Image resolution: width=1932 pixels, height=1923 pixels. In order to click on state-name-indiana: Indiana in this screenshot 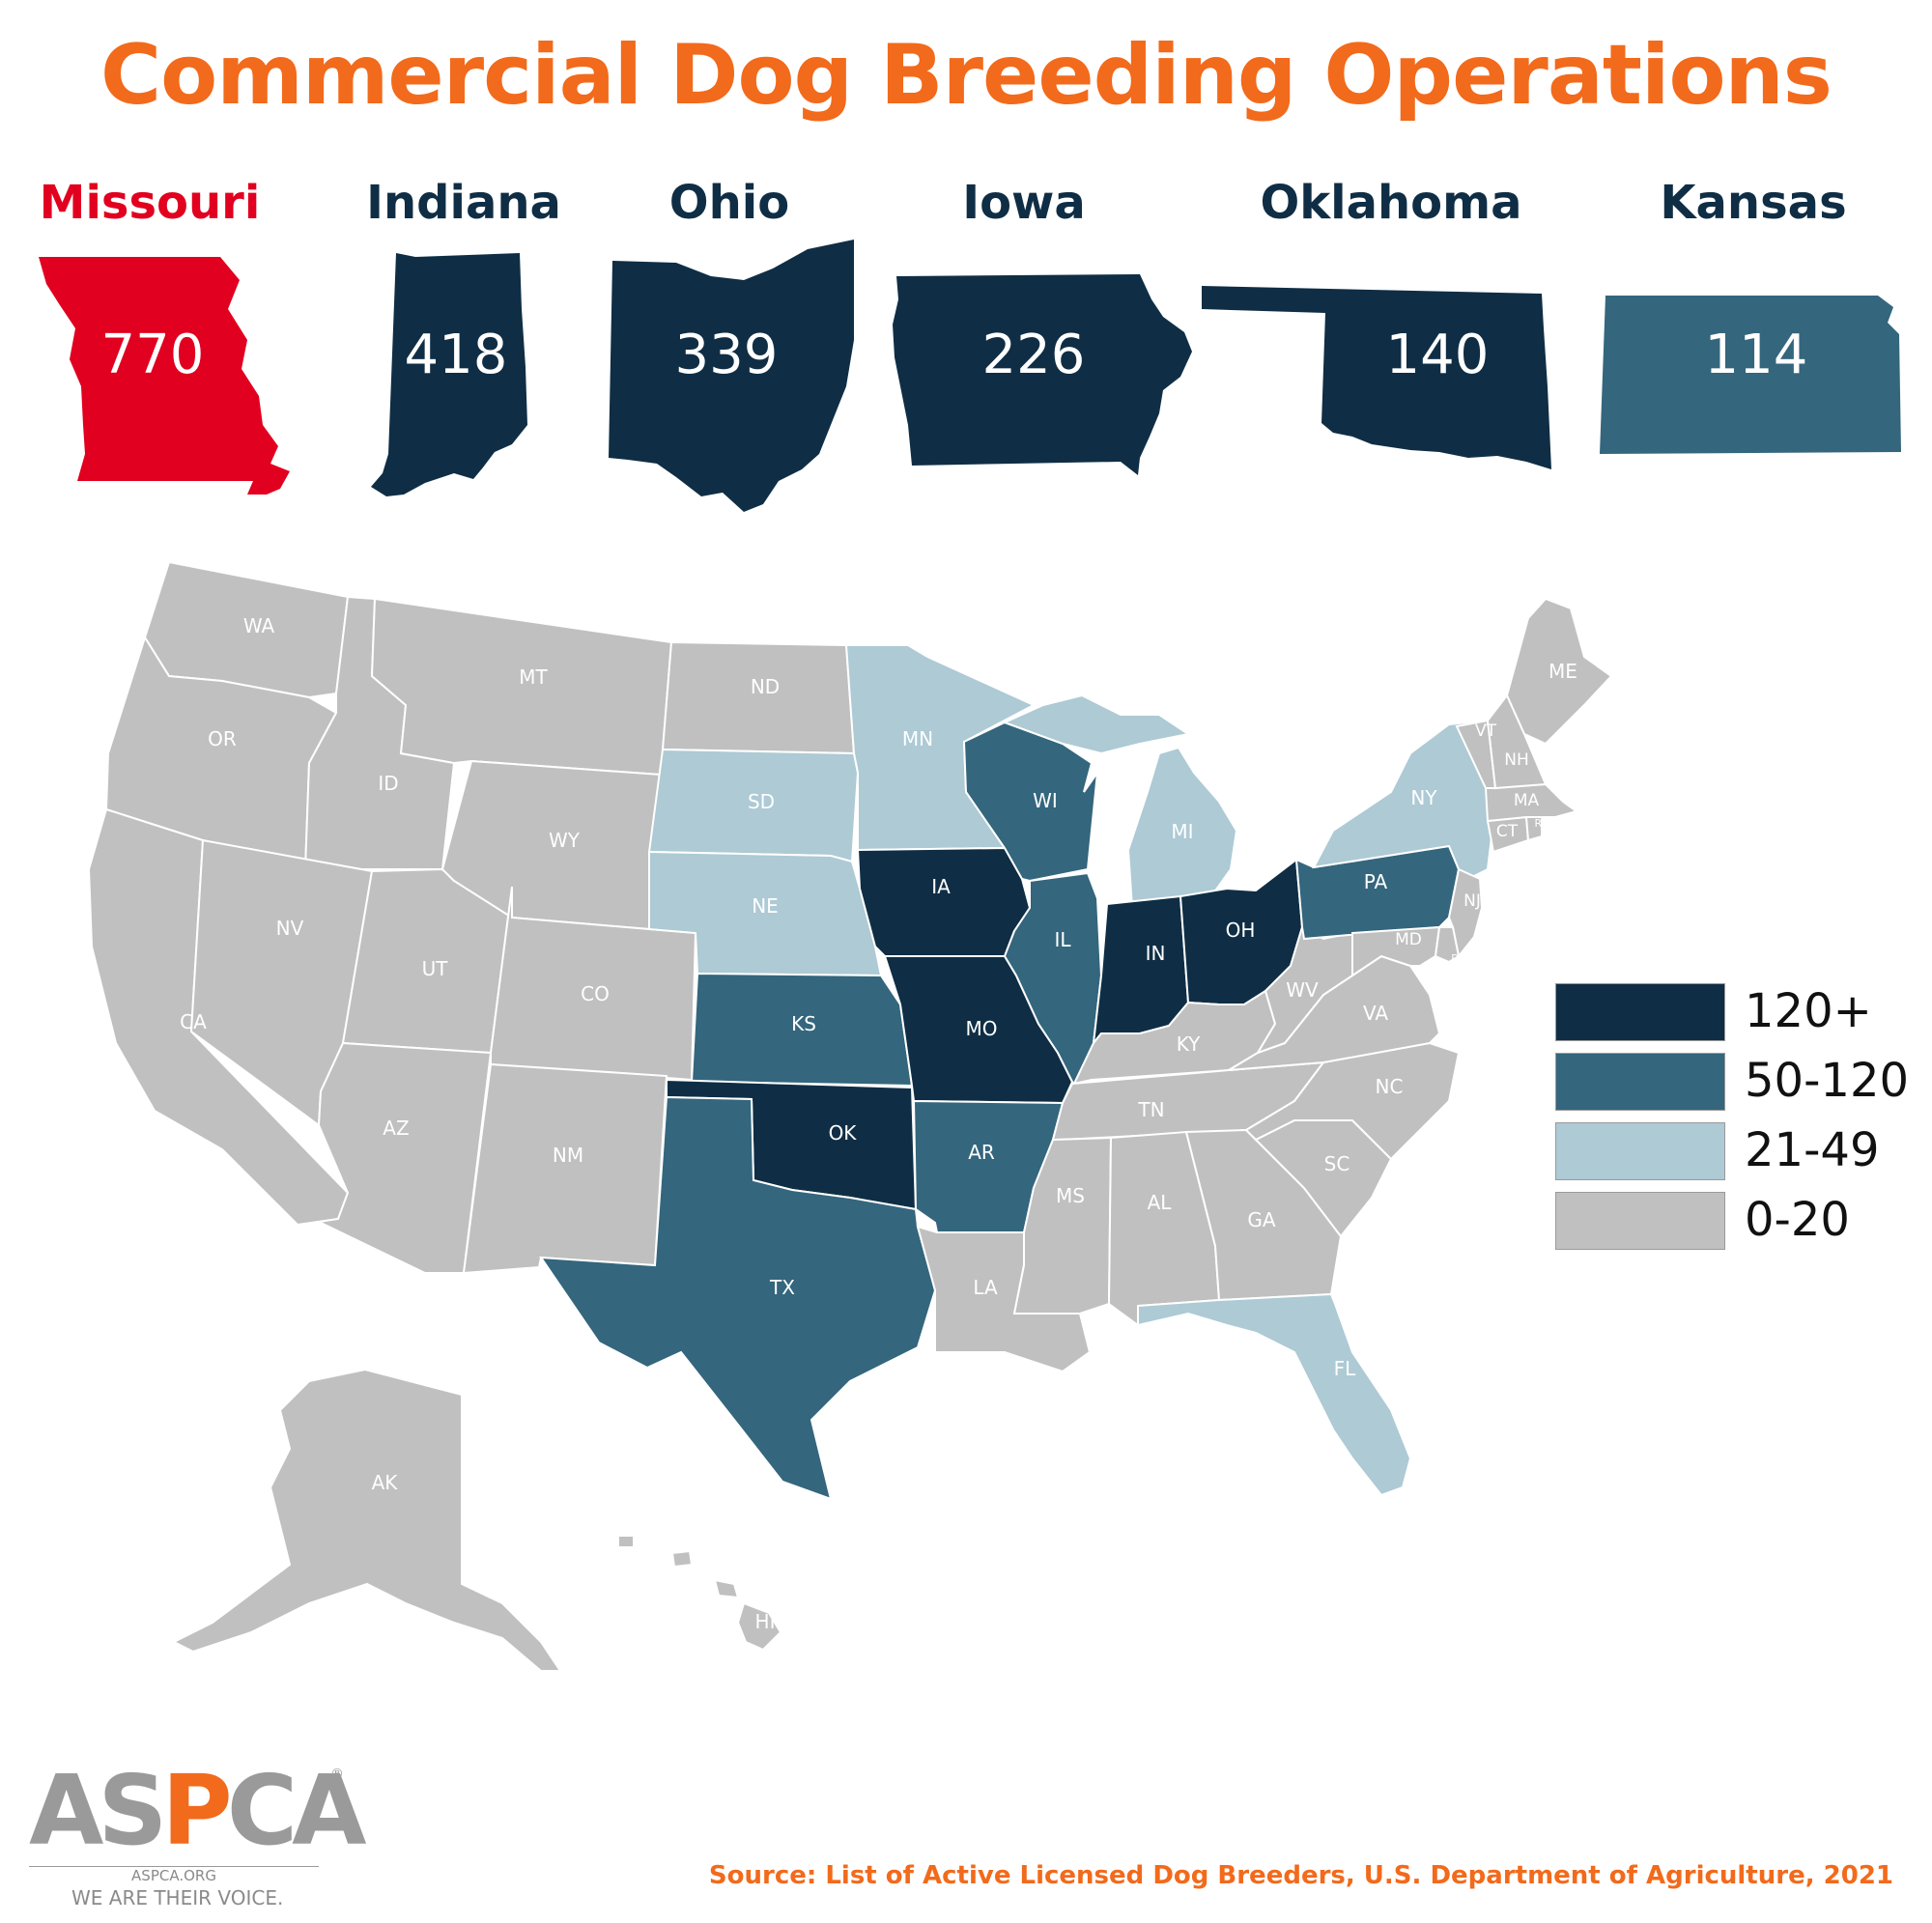, I will do `click(463, 203)`.